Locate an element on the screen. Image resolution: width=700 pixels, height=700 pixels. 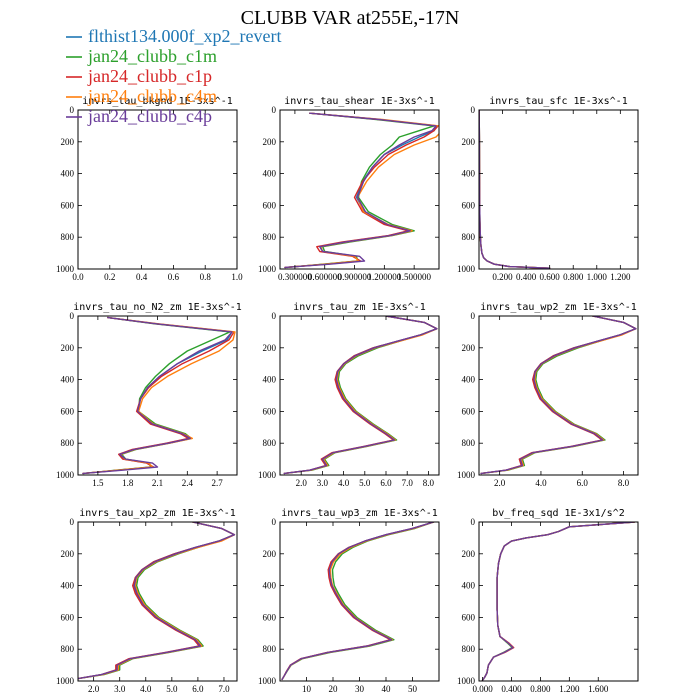
x-tick-label: 1.600 is located at coordinates (598, 689).